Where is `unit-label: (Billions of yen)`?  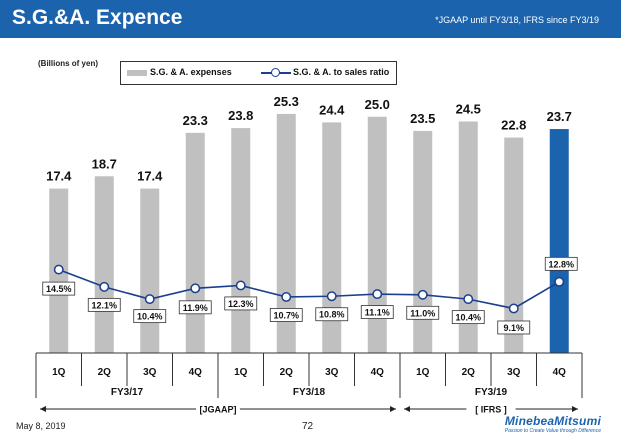
unit-label: (Billions of yen) is located at coordinates (68, 63).